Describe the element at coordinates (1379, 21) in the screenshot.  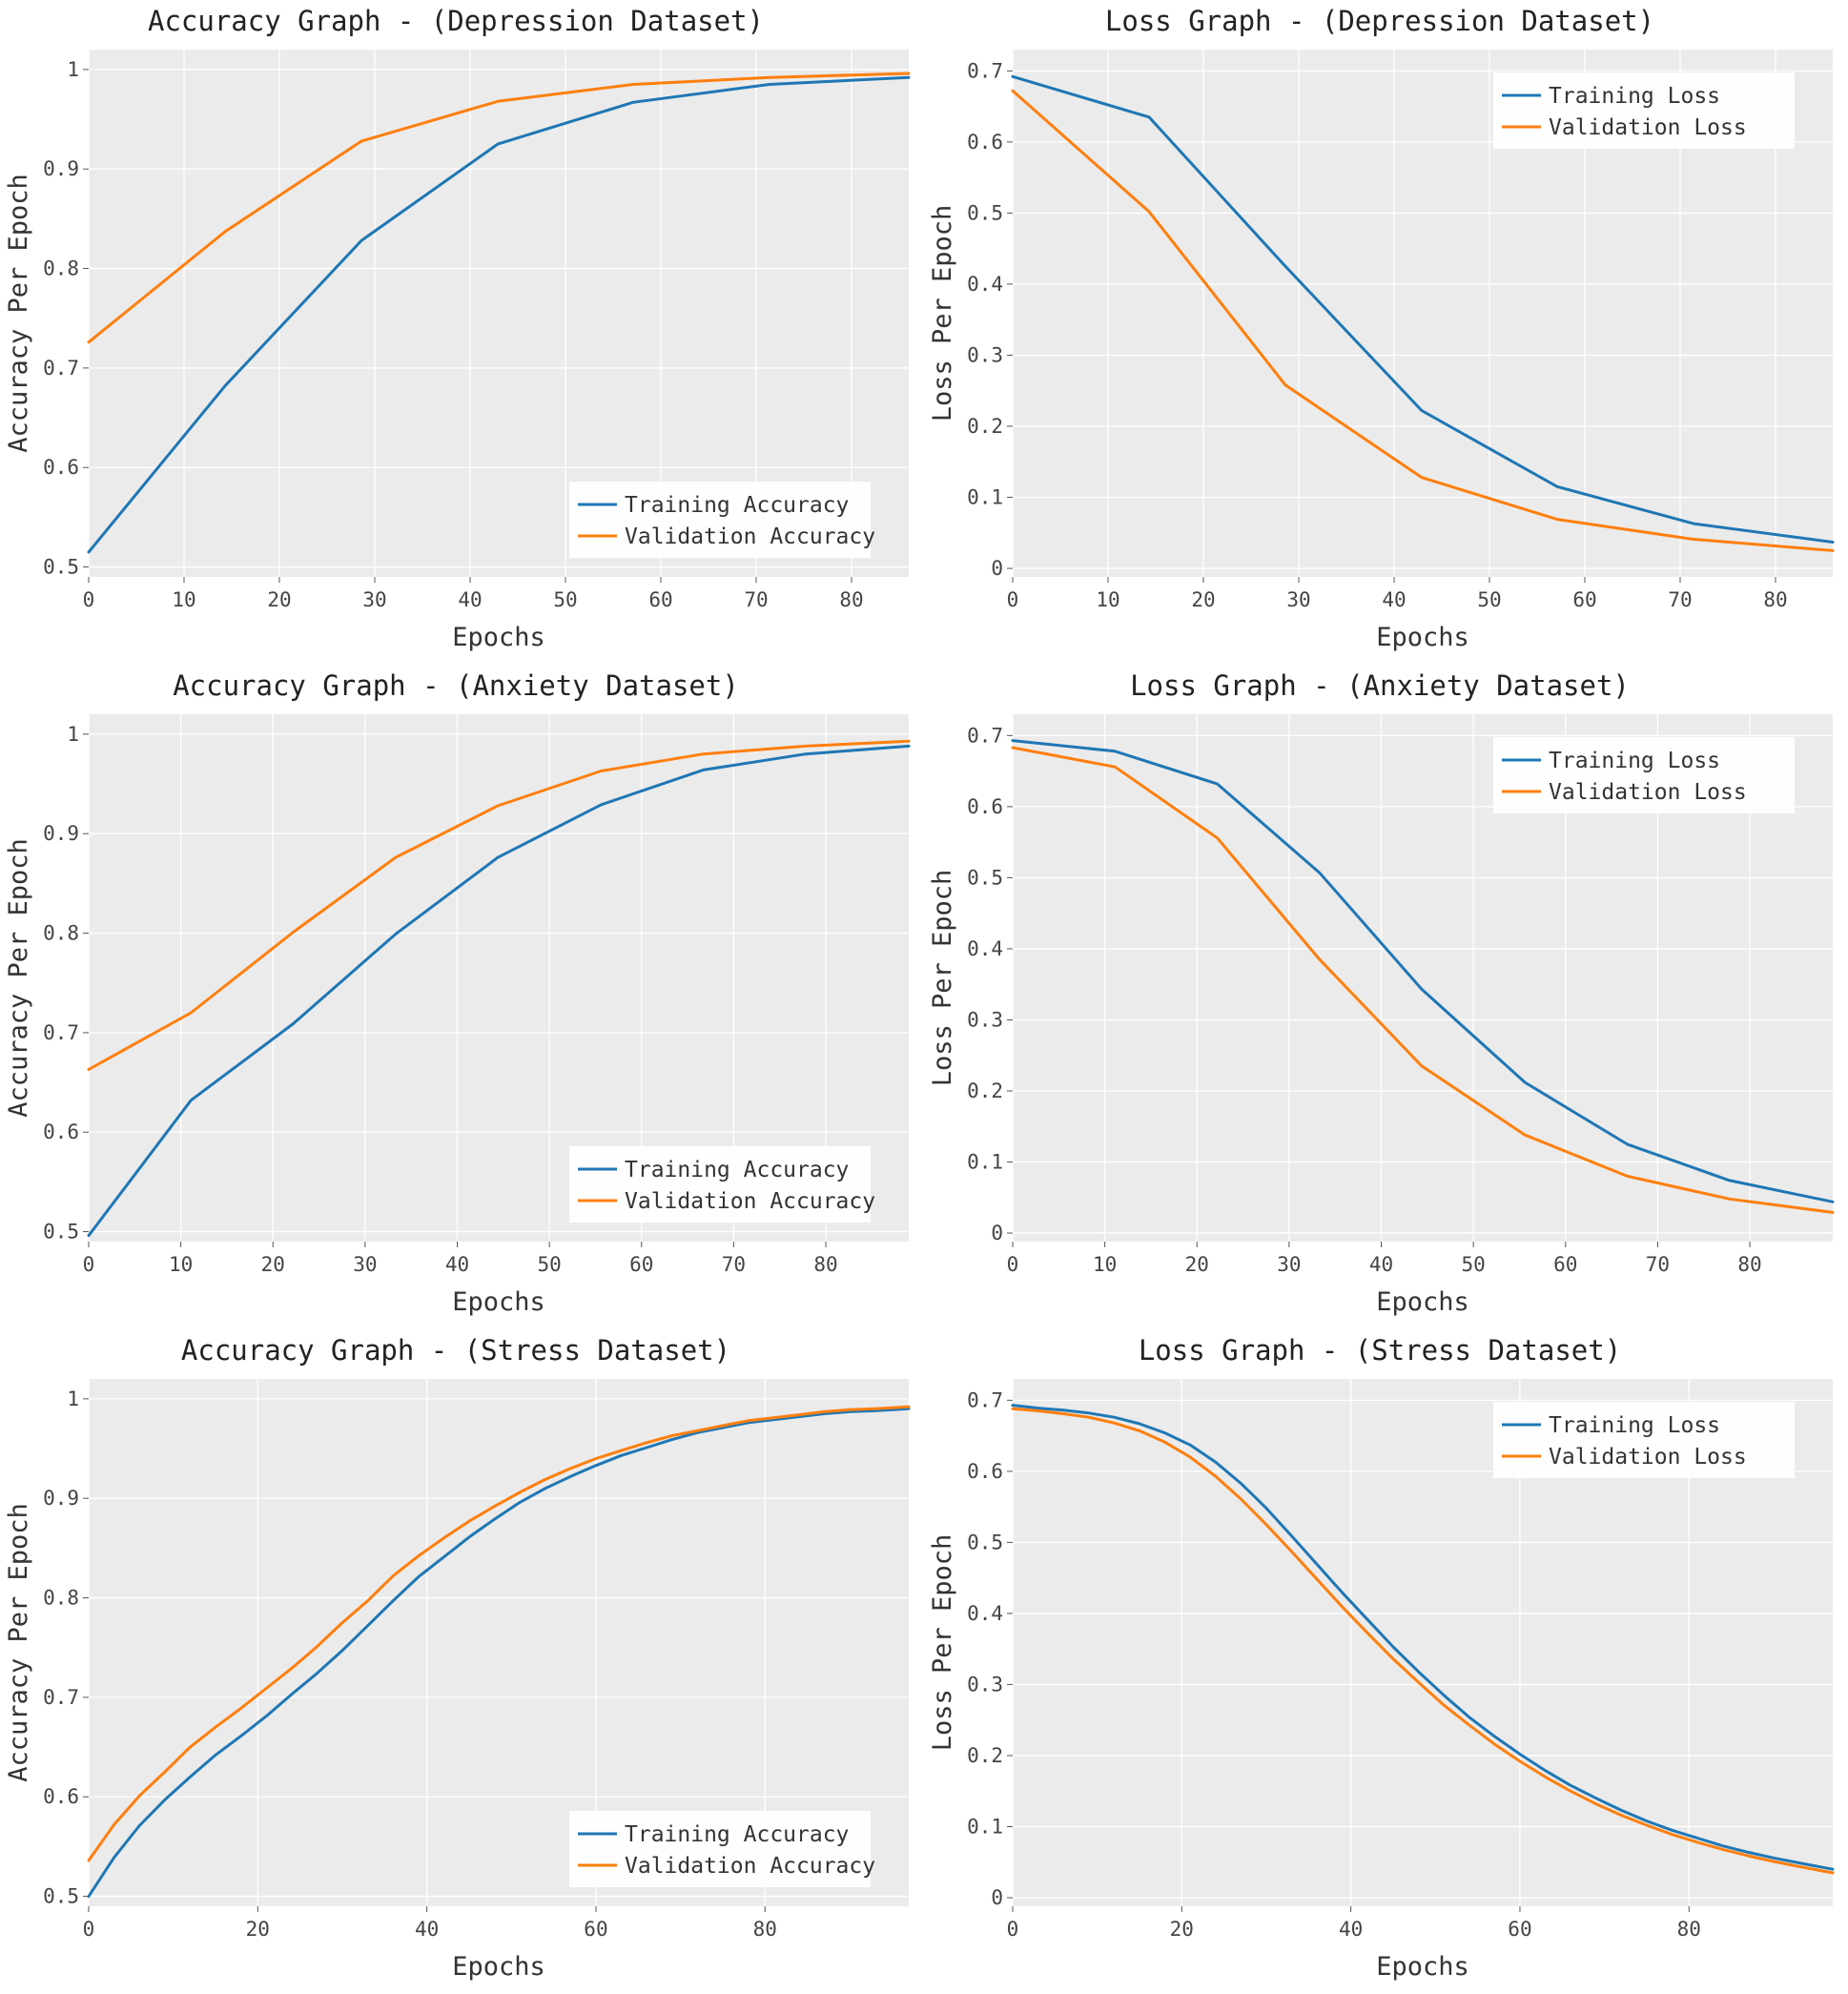
I see `chart-title: Loss Graph - (Depression Dataset)` at that location.